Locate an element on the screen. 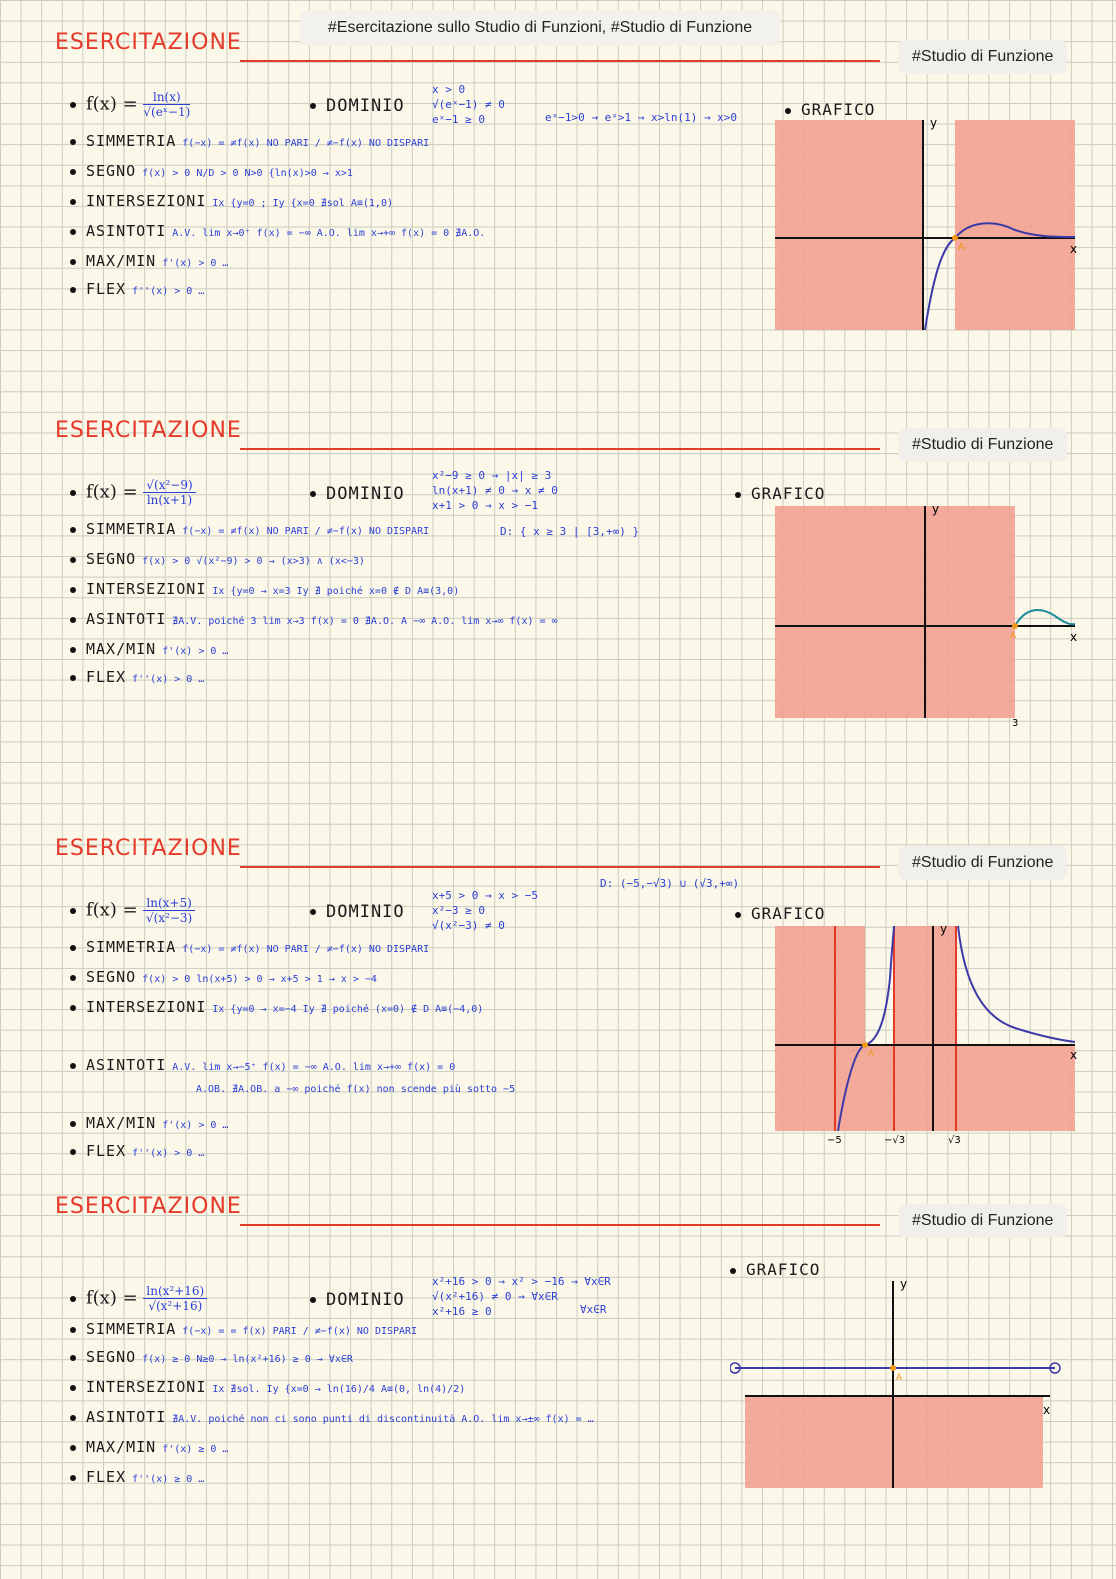 Image resolution: width=1116 pixels, height=1579 pixels. dominio-result: eˣ−1>0 → eˣ>1 → x>ln(1) → x>0 is located at coordinates (641, 117).